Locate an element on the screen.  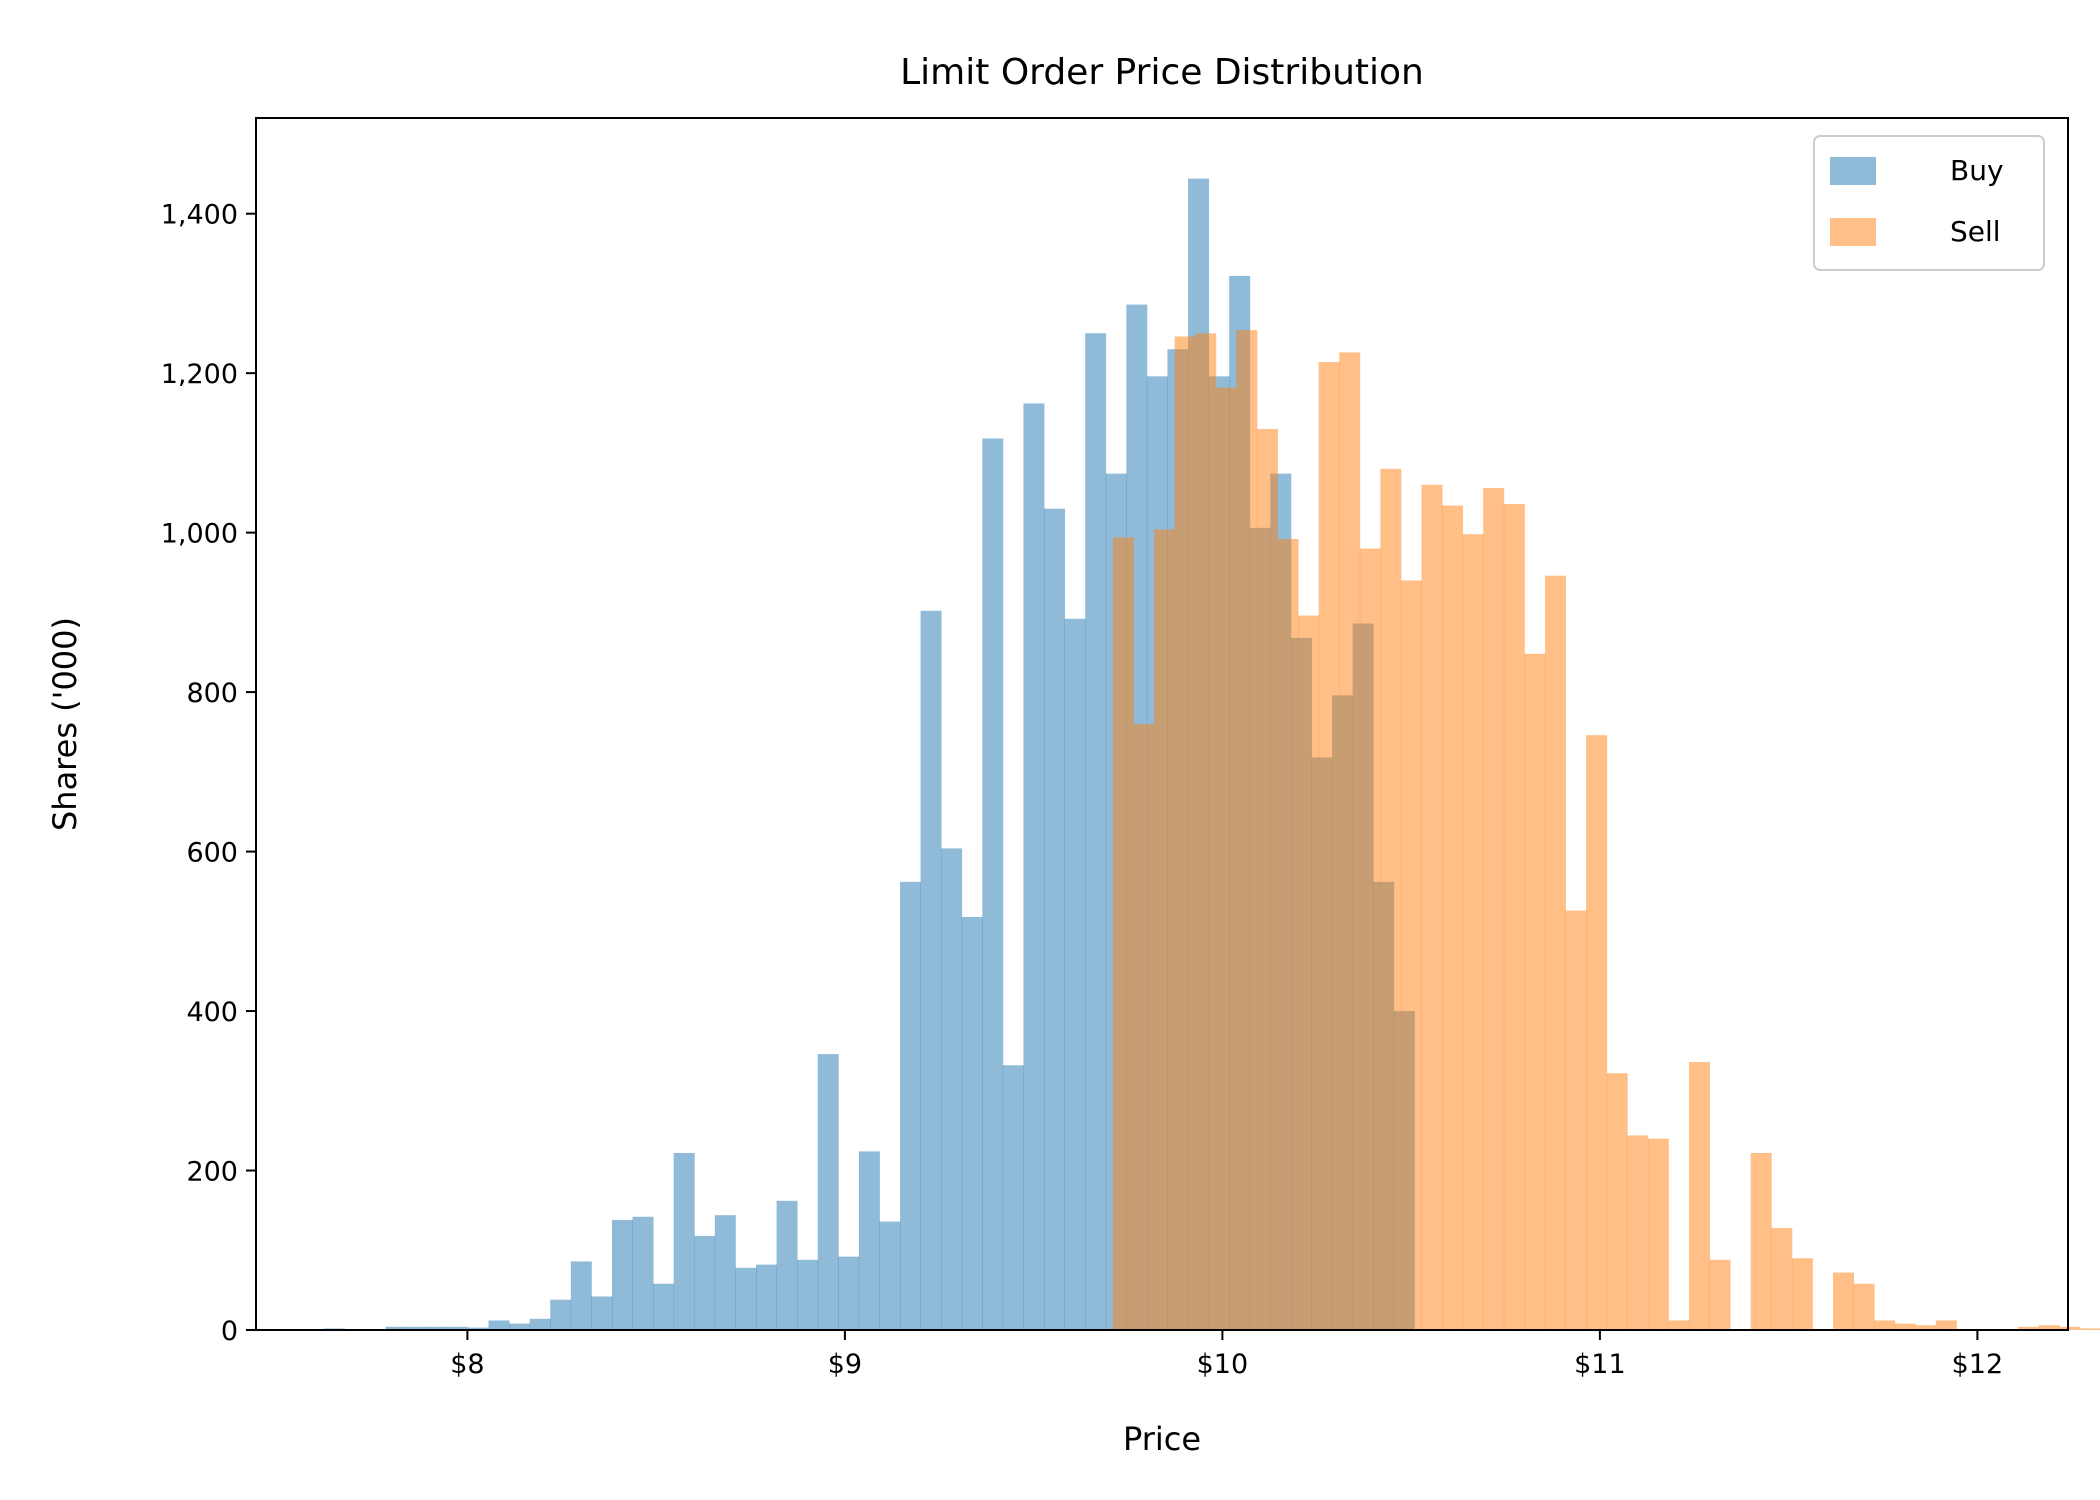
y-tick-label: 1,000 is located at coordinates (199, 534).